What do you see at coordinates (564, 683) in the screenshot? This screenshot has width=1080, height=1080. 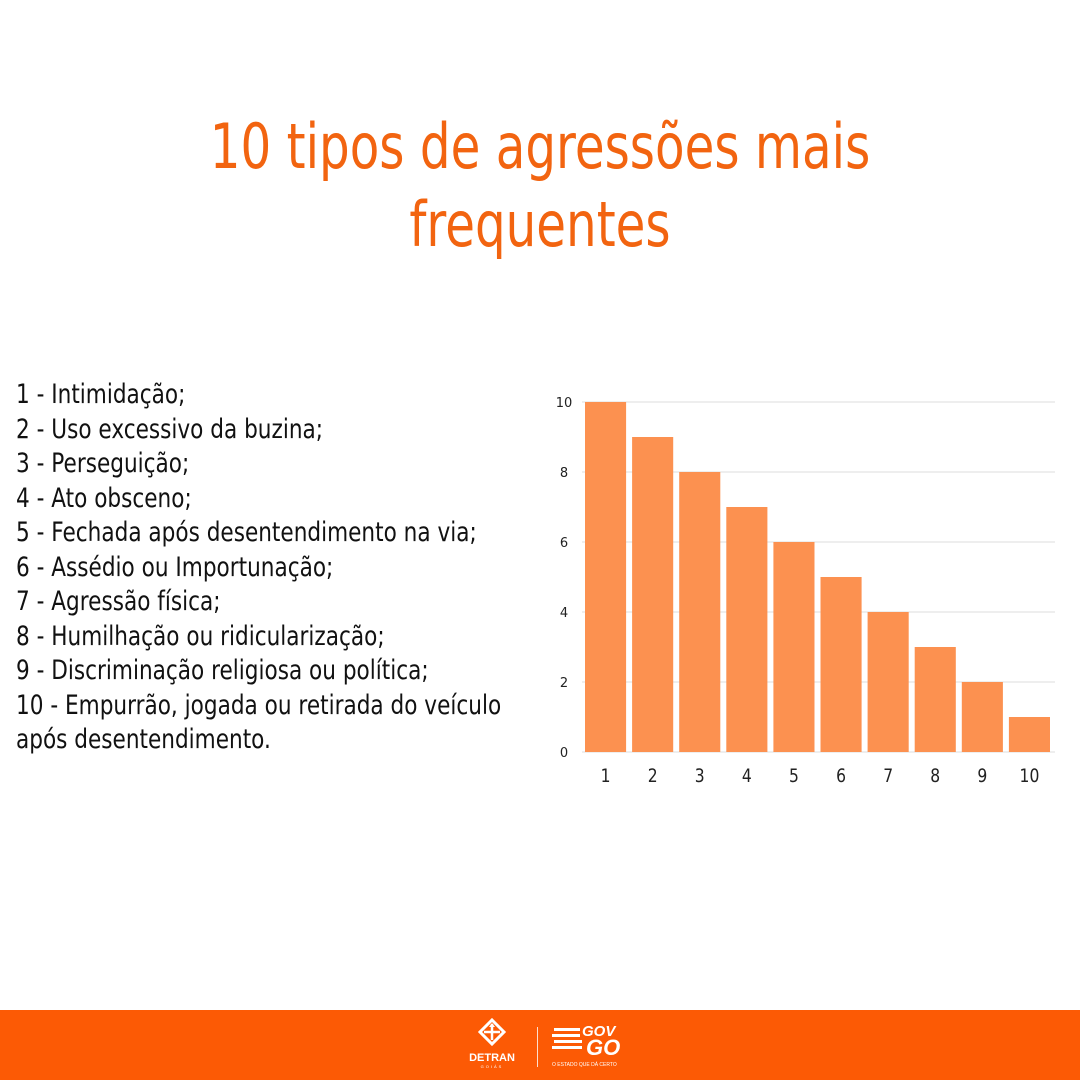 I see `y-tick-label: 2` at bounding box center [564, 683].